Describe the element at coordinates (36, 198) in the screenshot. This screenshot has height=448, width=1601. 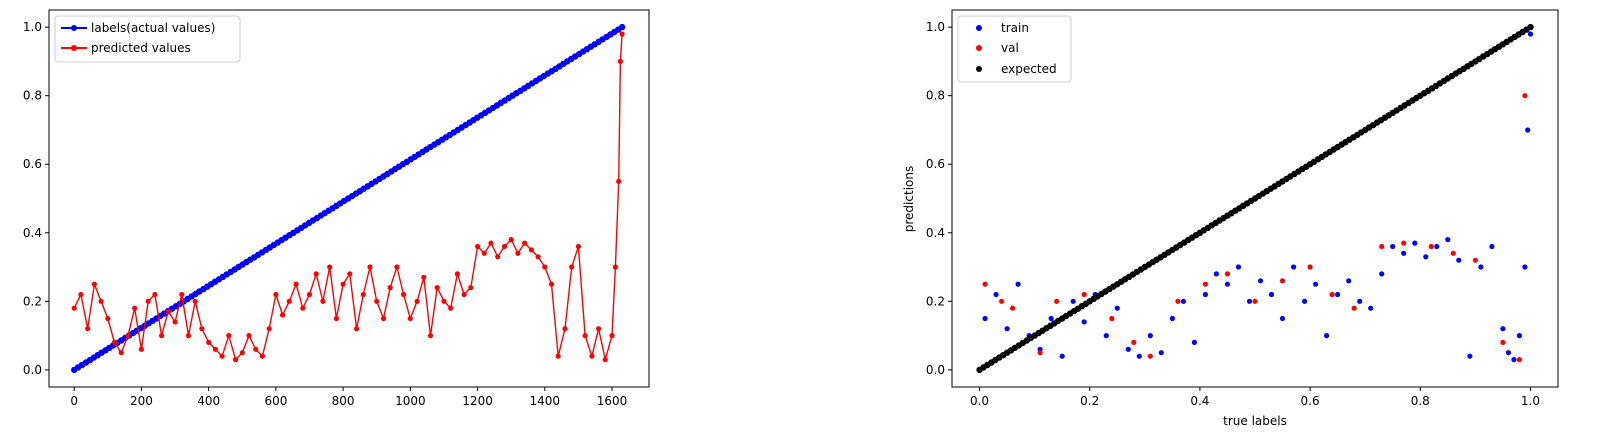
I see `chart-left-y-ticks: 0.0 0.2 0.4 0.6 0.8 1.0` at that location.